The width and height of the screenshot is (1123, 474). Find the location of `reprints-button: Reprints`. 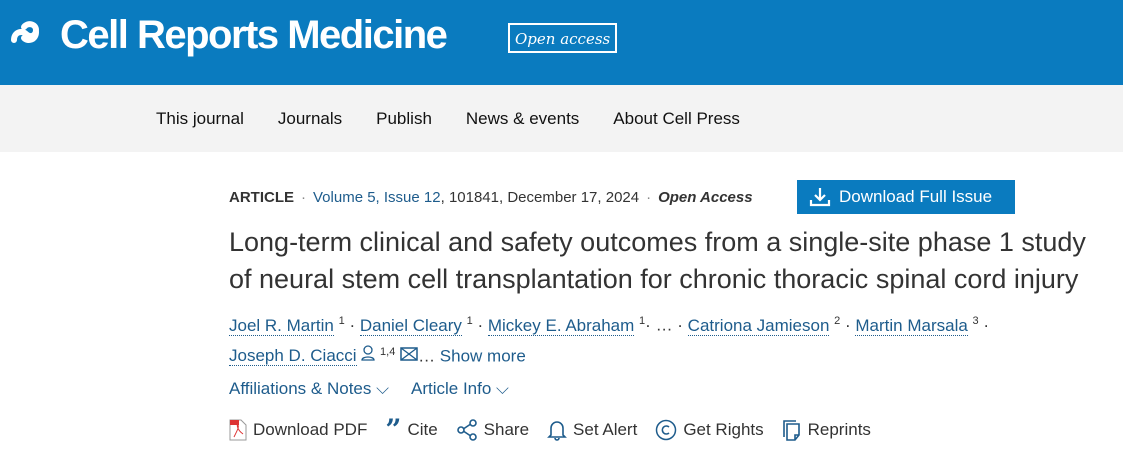

reprints-button: Reprints is located at coordinates (826, 430).